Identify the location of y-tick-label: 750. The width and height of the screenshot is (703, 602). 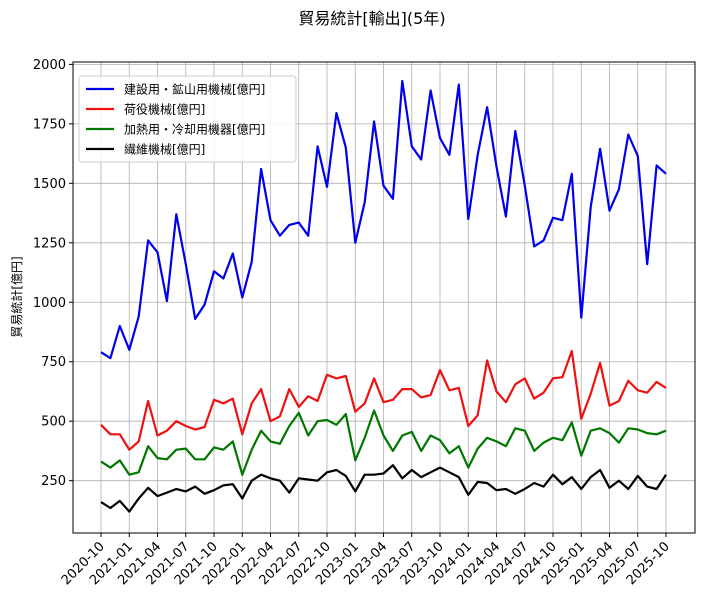
(53, 362).